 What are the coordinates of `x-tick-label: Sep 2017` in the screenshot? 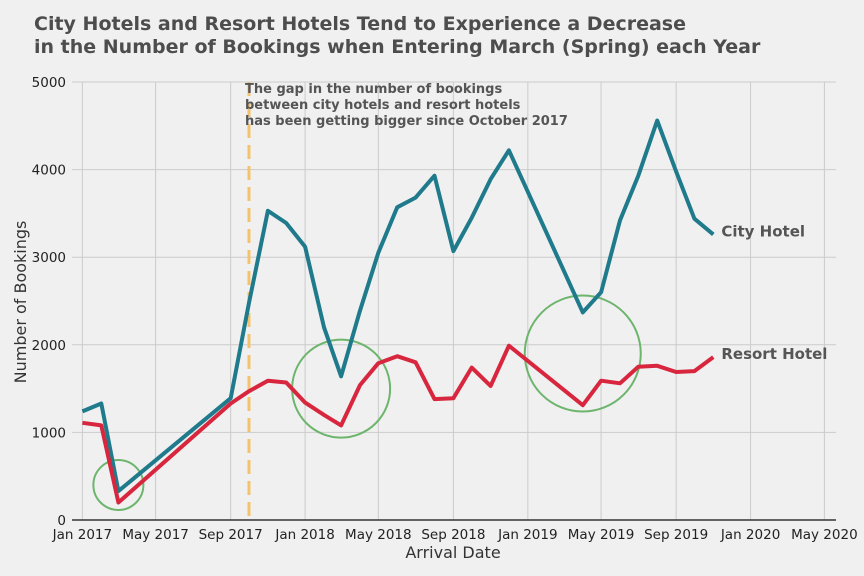 It's located at (231, 535).